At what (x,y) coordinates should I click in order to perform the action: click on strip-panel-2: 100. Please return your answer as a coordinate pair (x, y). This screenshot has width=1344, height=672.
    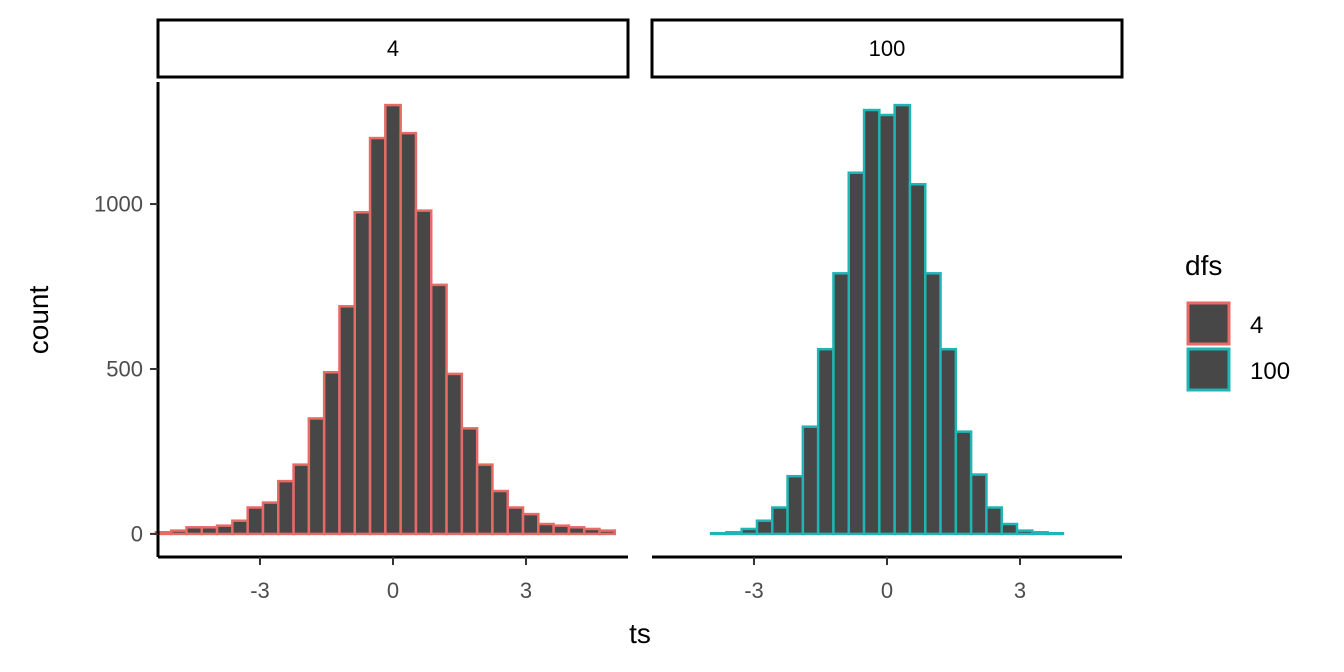
    Looking at the image, I should click on (887, 48).